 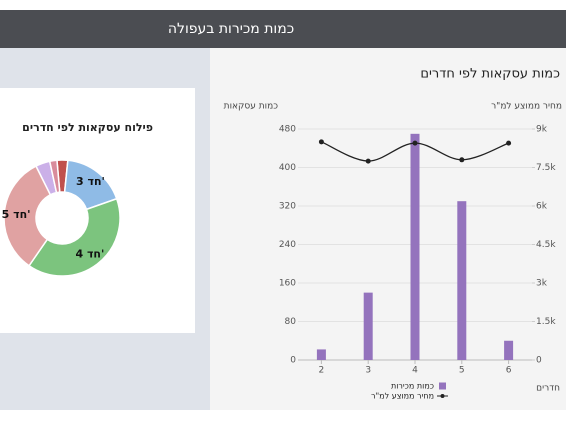 What do you see at coordinates (542, 207) in the screenshot?
I see `y2-tick-label: 6k` at bounding box center [542, 207].